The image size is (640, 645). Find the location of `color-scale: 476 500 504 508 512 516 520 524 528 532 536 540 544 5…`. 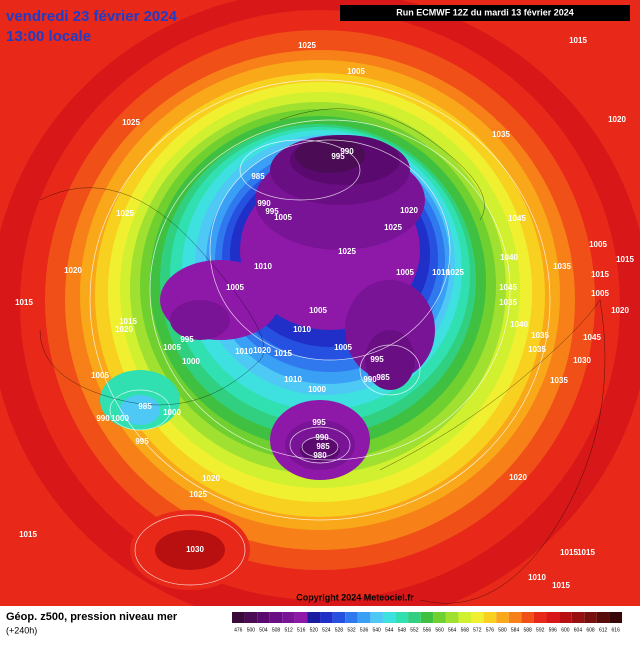

color-scale: 476 500 504 508 512 516 520 524 528 532 536 540 544 5… is located at coordinates (427, 622).